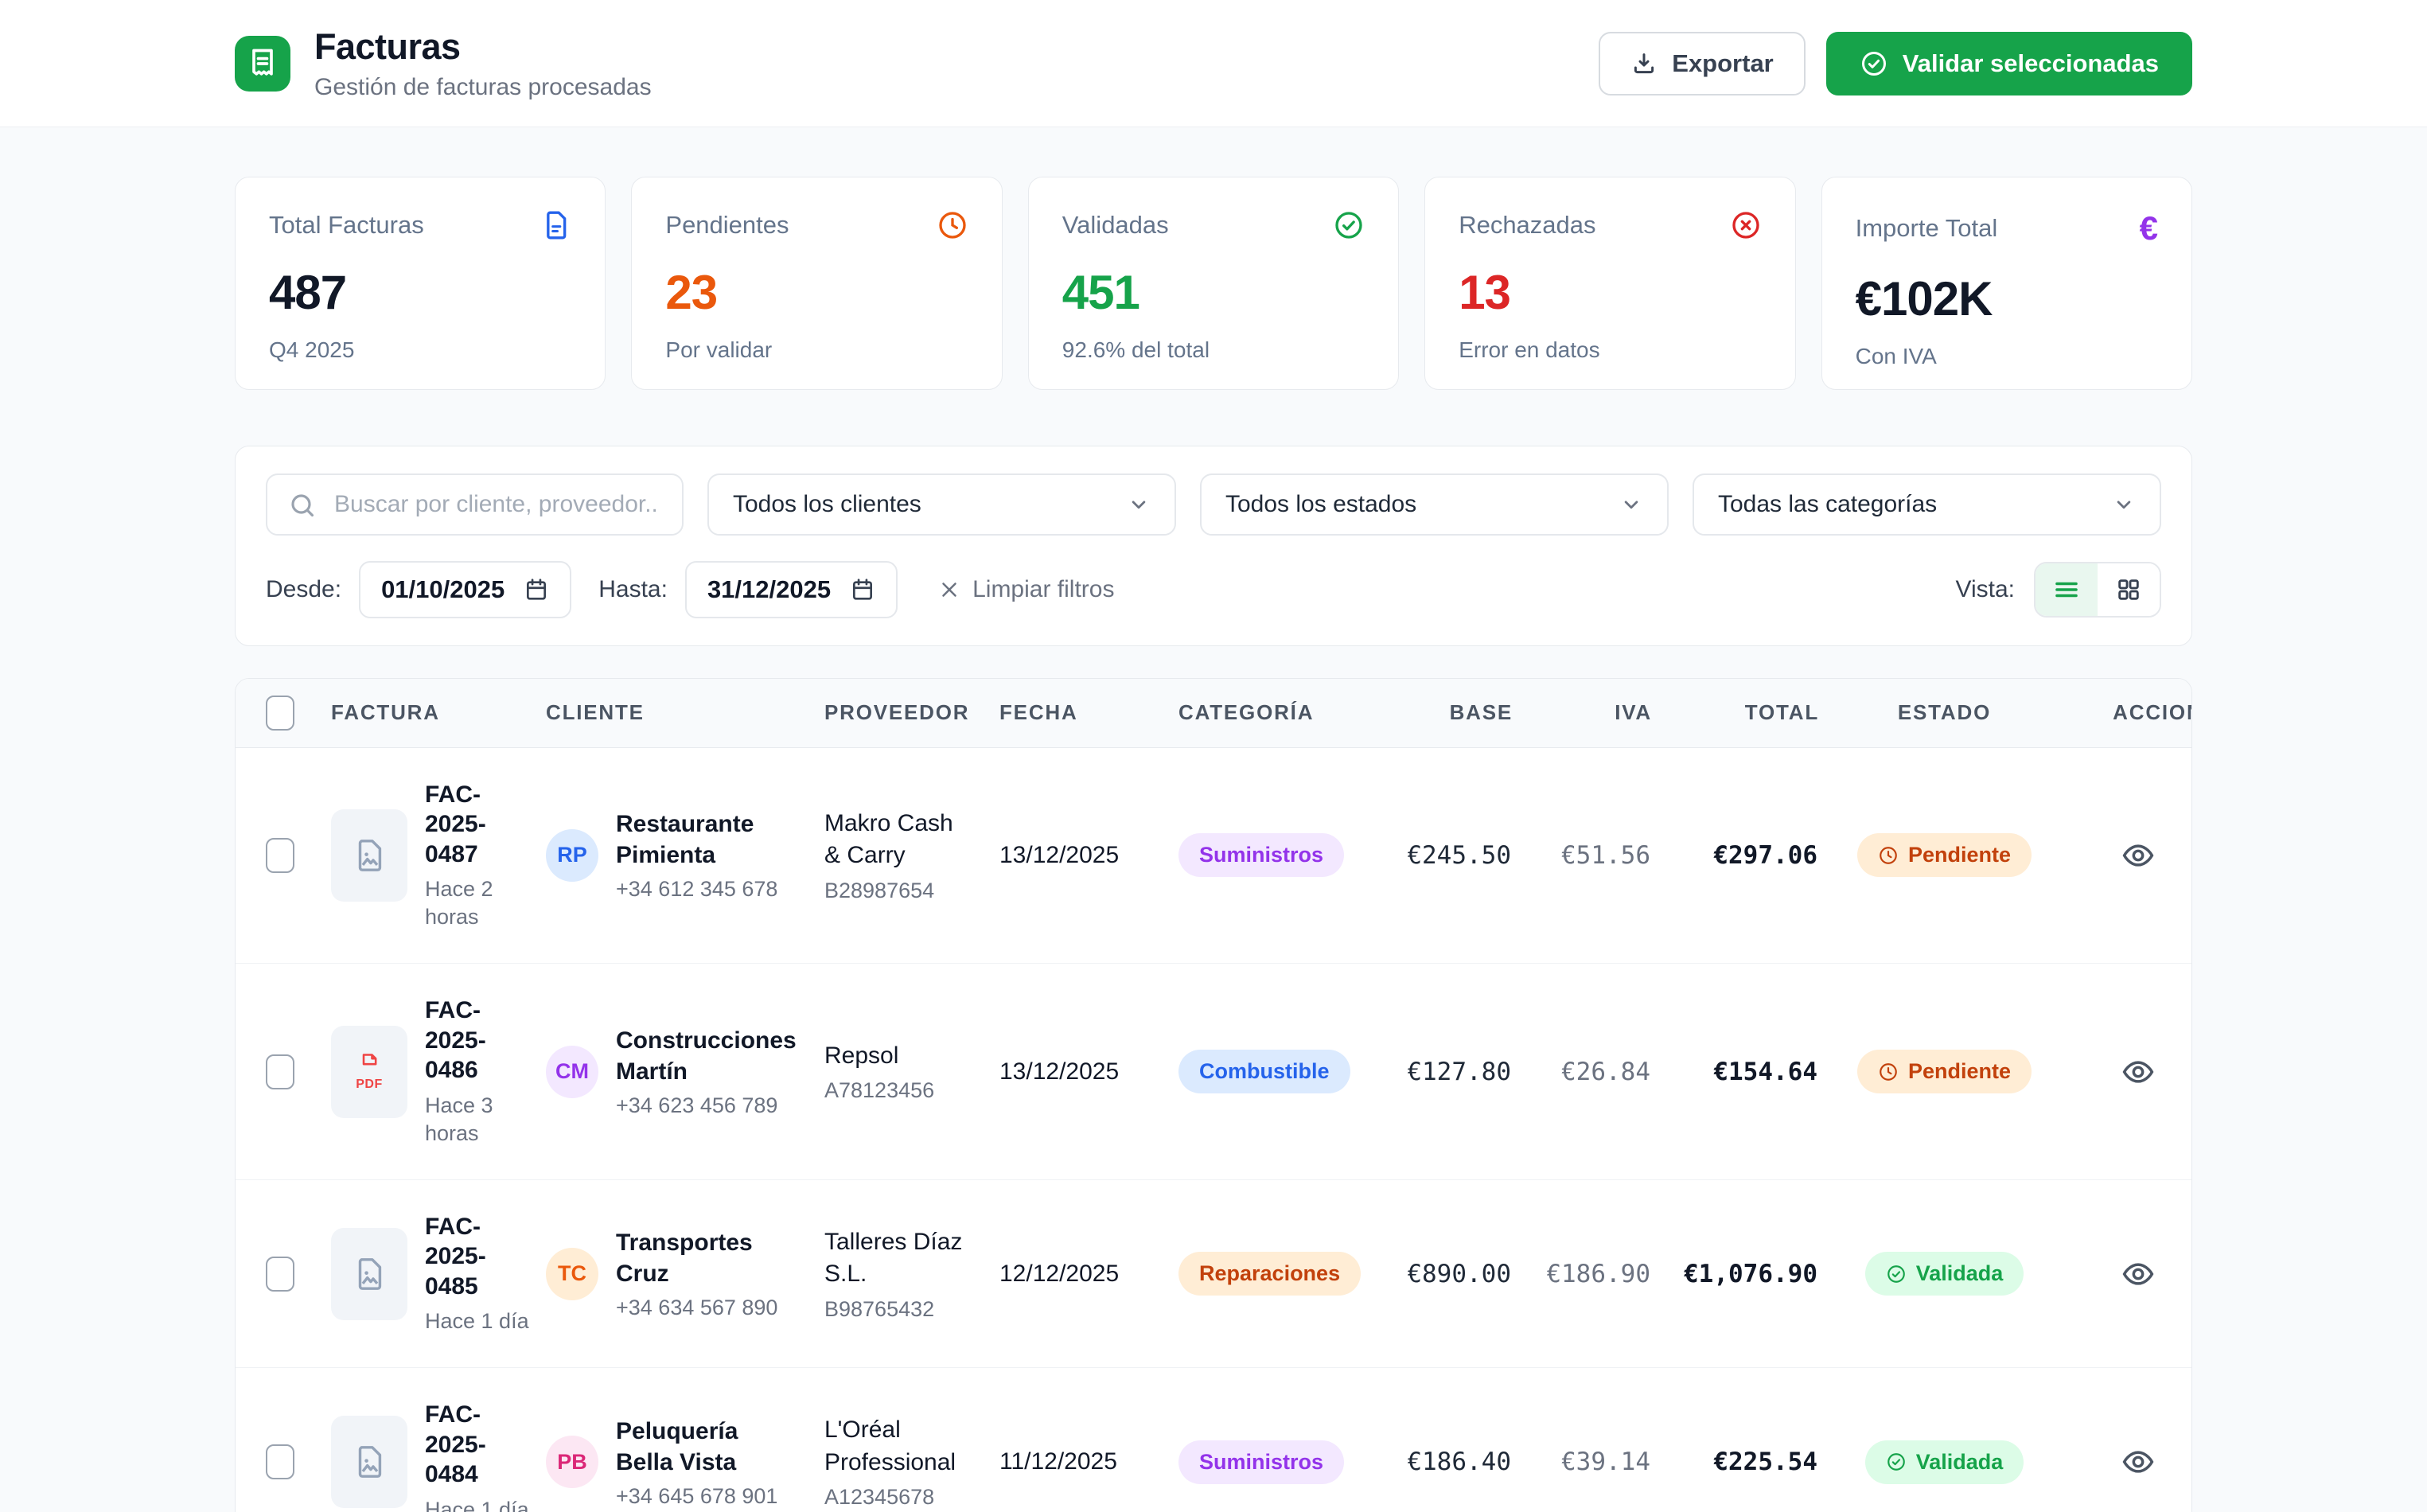  I want to click on stat-card-pendientes: Pendientes 23 Por validar, so click(817, 283).